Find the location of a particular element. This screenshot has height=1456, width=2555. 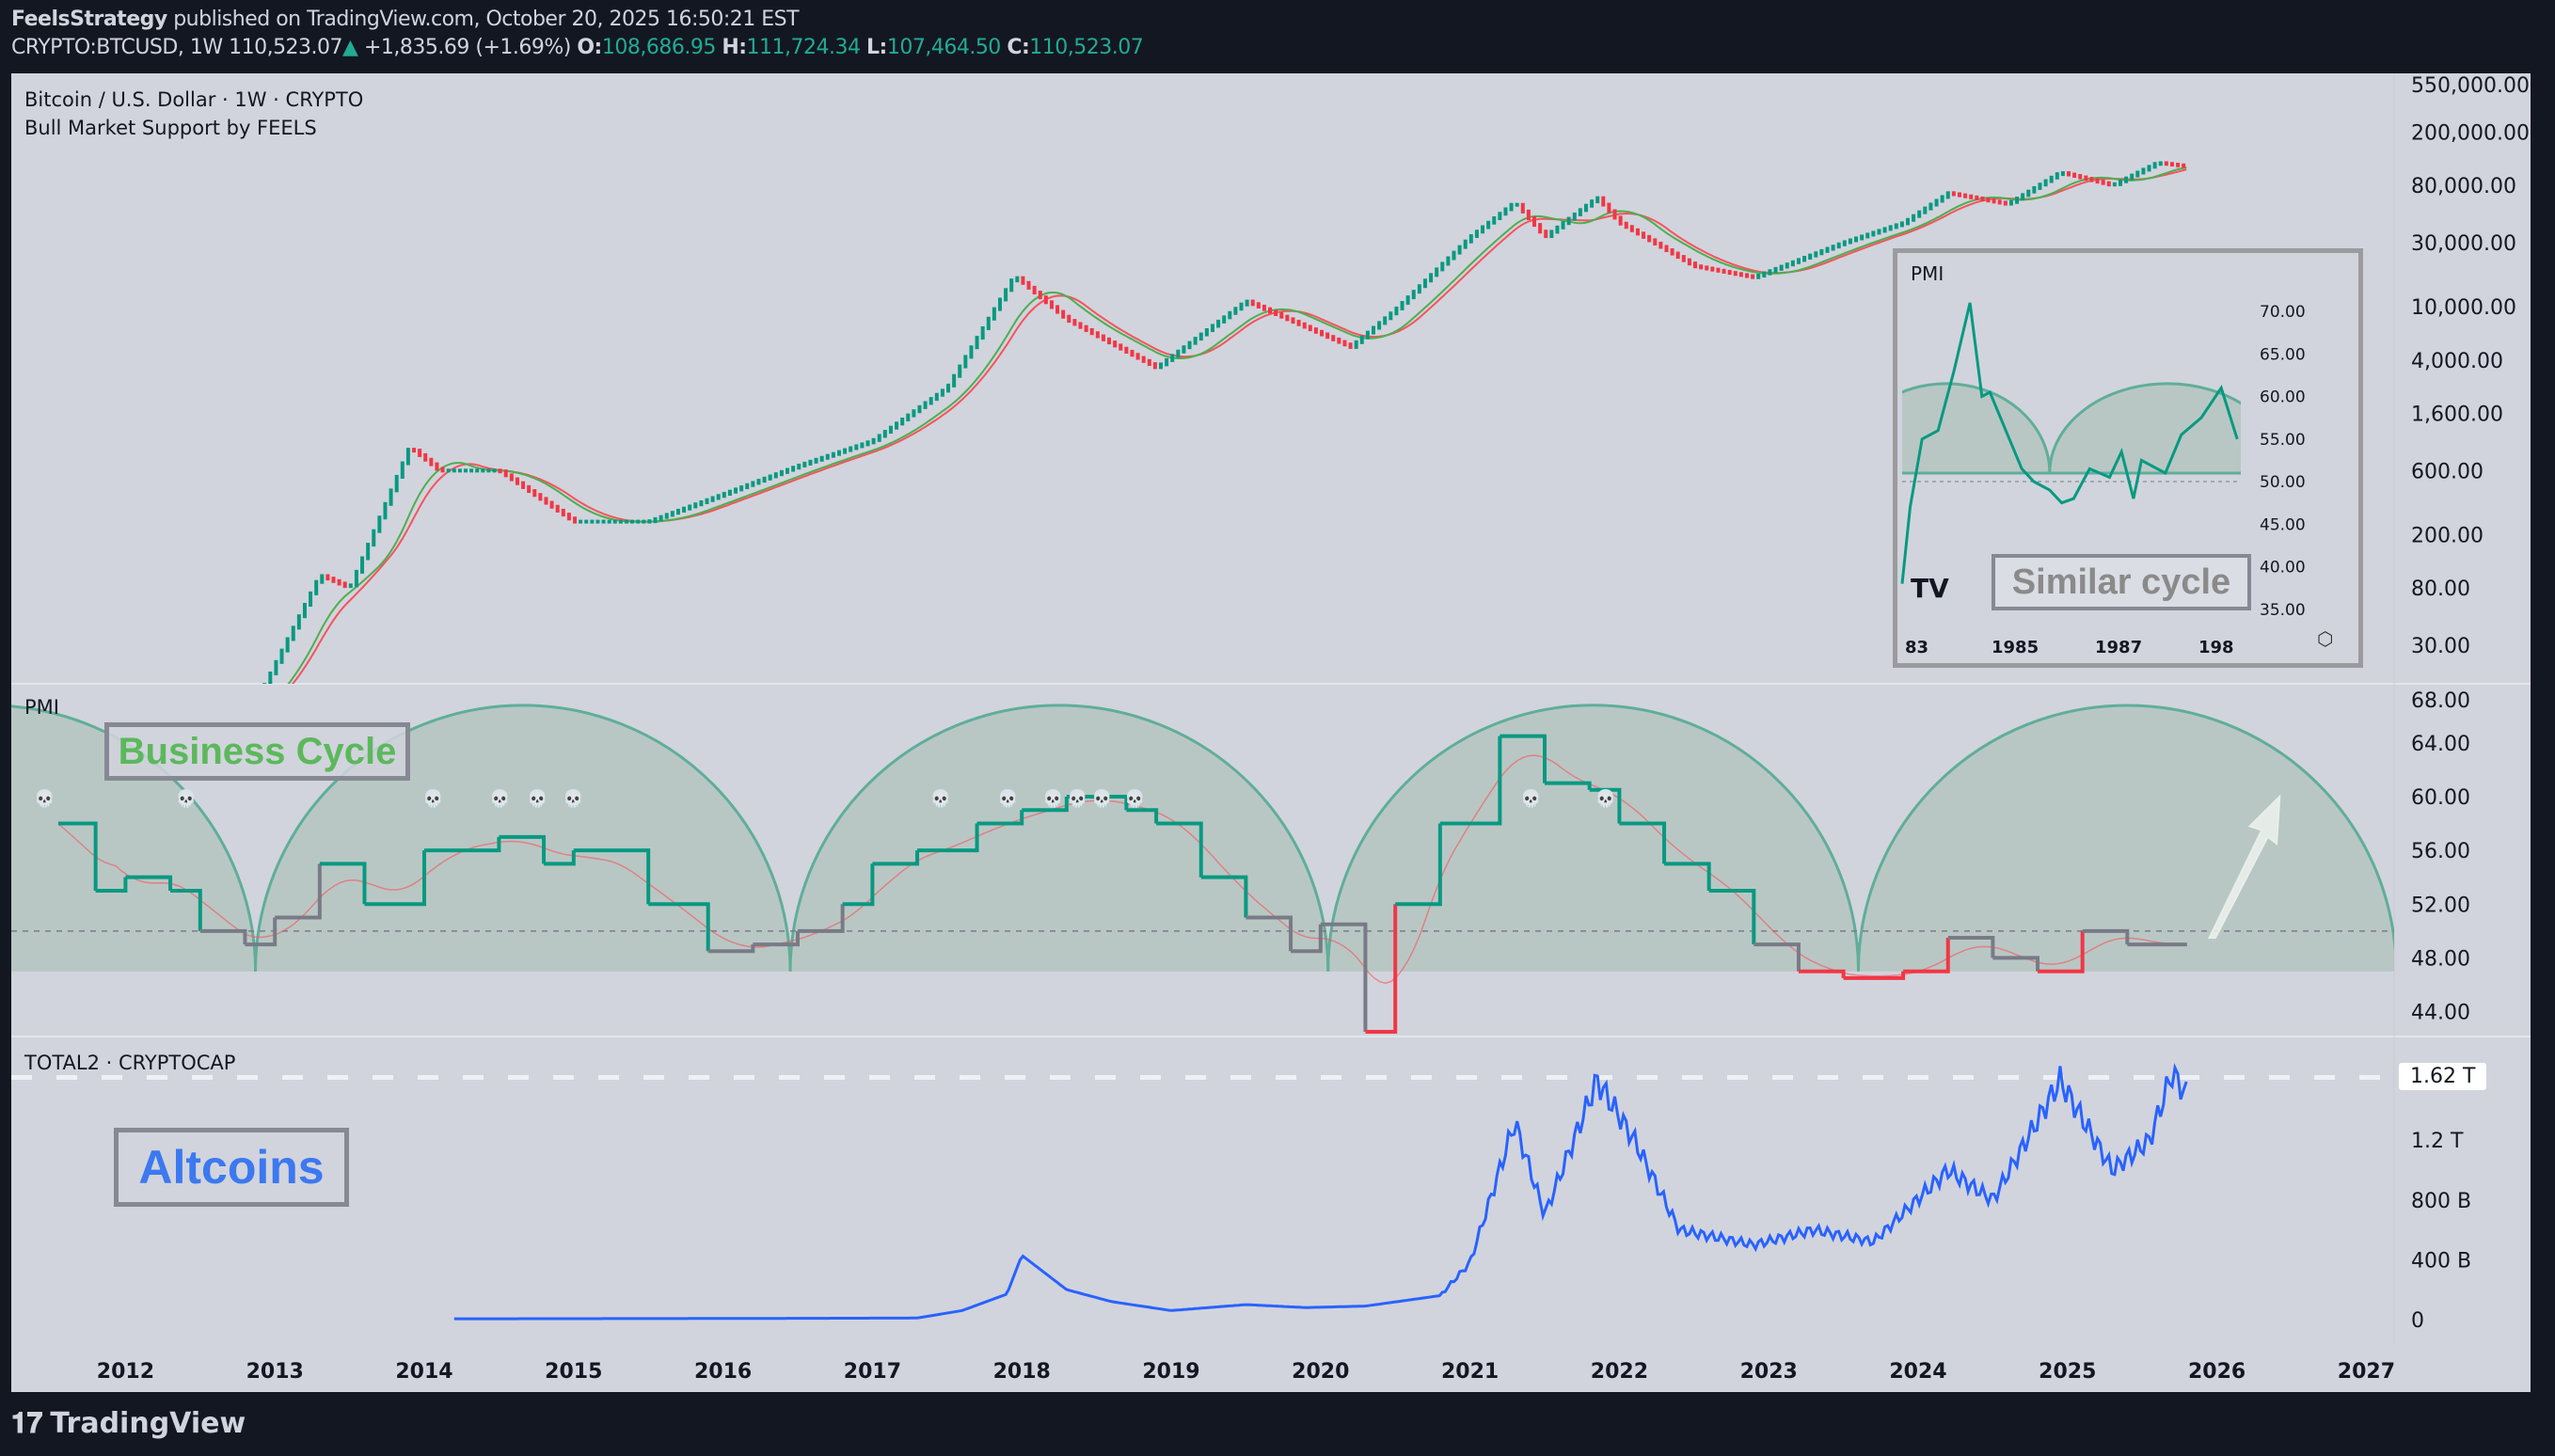

pmi-axis-tick: 52.00 is located at coordinates (2441, 905).